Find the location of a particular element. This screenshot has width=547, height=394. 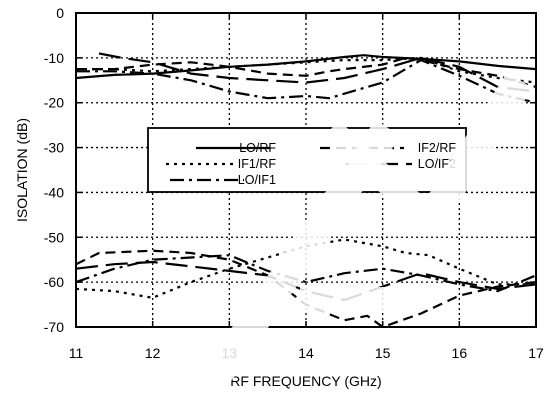

y-tick-label: -70 is located at coordinates (54, 327).